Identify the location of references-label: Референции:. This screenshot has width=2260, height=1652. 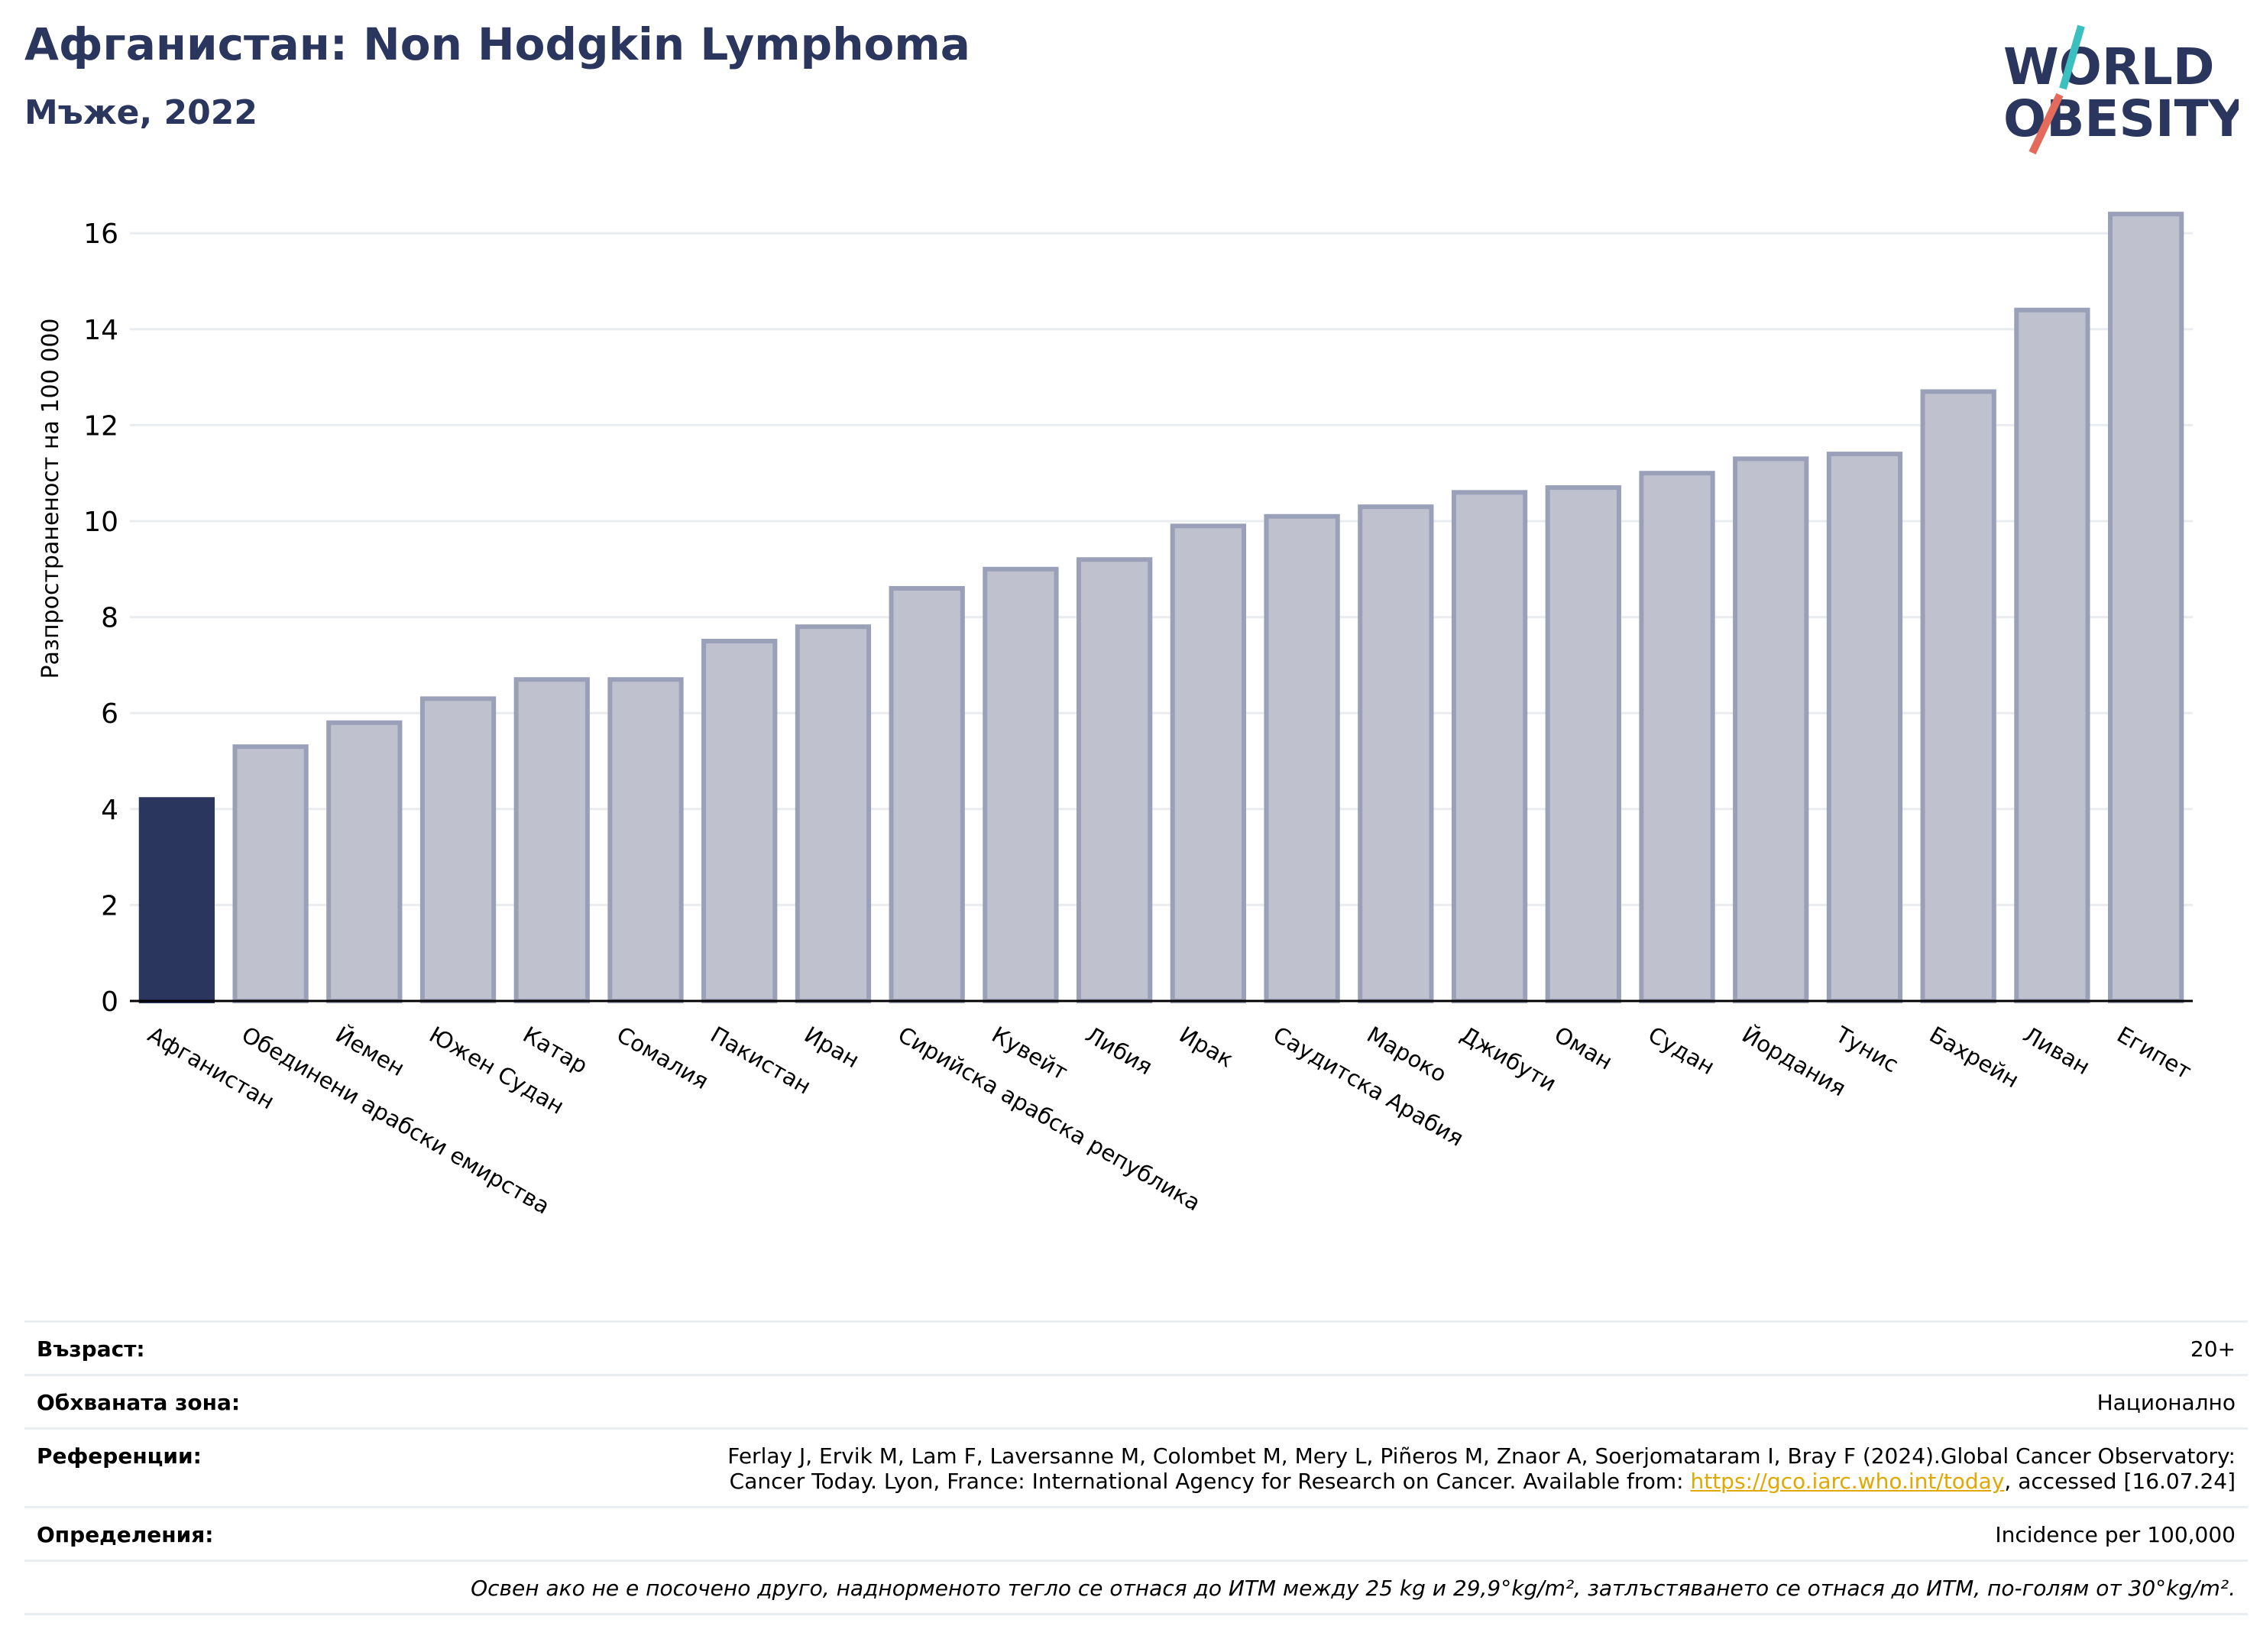
(119, 1456).